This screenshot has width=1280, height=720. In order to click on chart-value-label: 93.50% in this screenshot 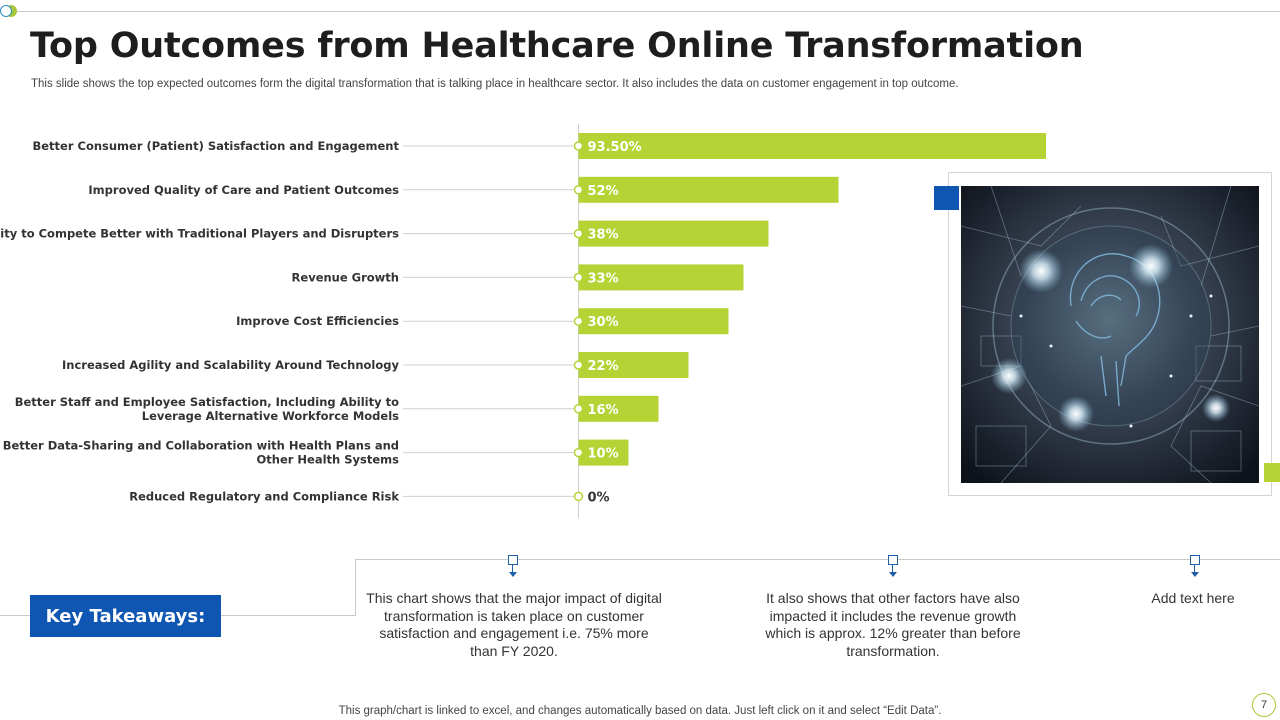, I will do `click(615, 147)`.